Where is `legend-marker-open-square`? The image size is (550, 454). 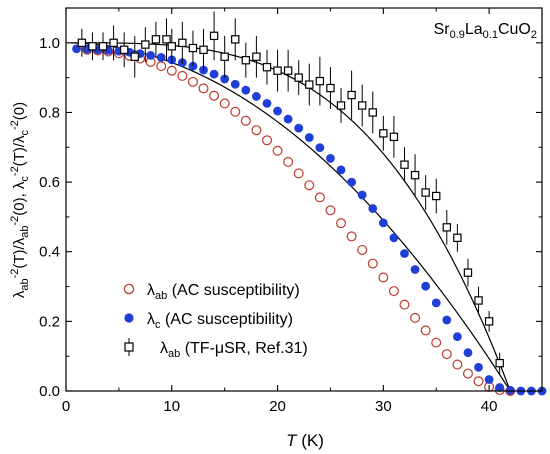
legend-marker-open-square is located at coordinates (129, 347).